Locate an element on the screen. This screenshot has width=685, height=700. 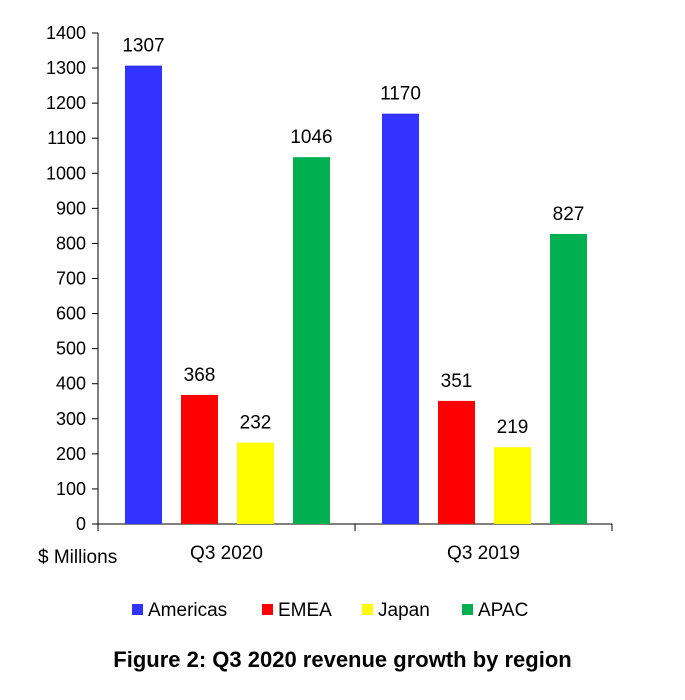
y-tick-label: 1300 is located at coordinates (66, 68).